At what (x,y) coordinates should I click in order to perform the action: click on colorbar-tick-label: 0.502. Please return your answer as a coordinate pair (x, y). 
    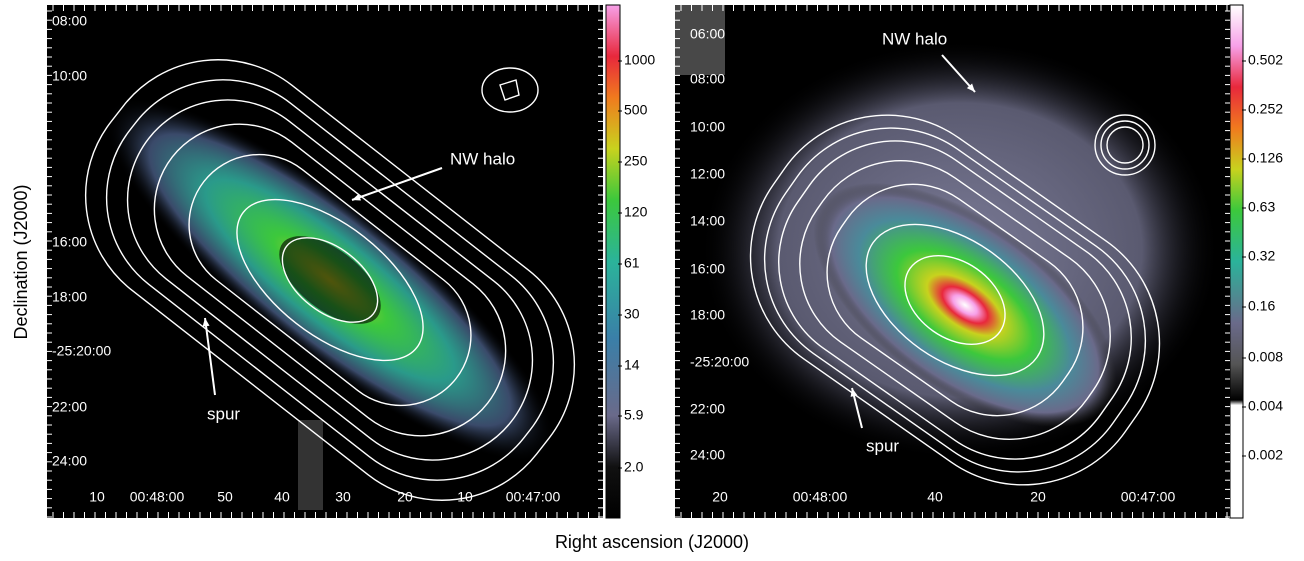
    Looking at the image, I should click on (1265, 60).